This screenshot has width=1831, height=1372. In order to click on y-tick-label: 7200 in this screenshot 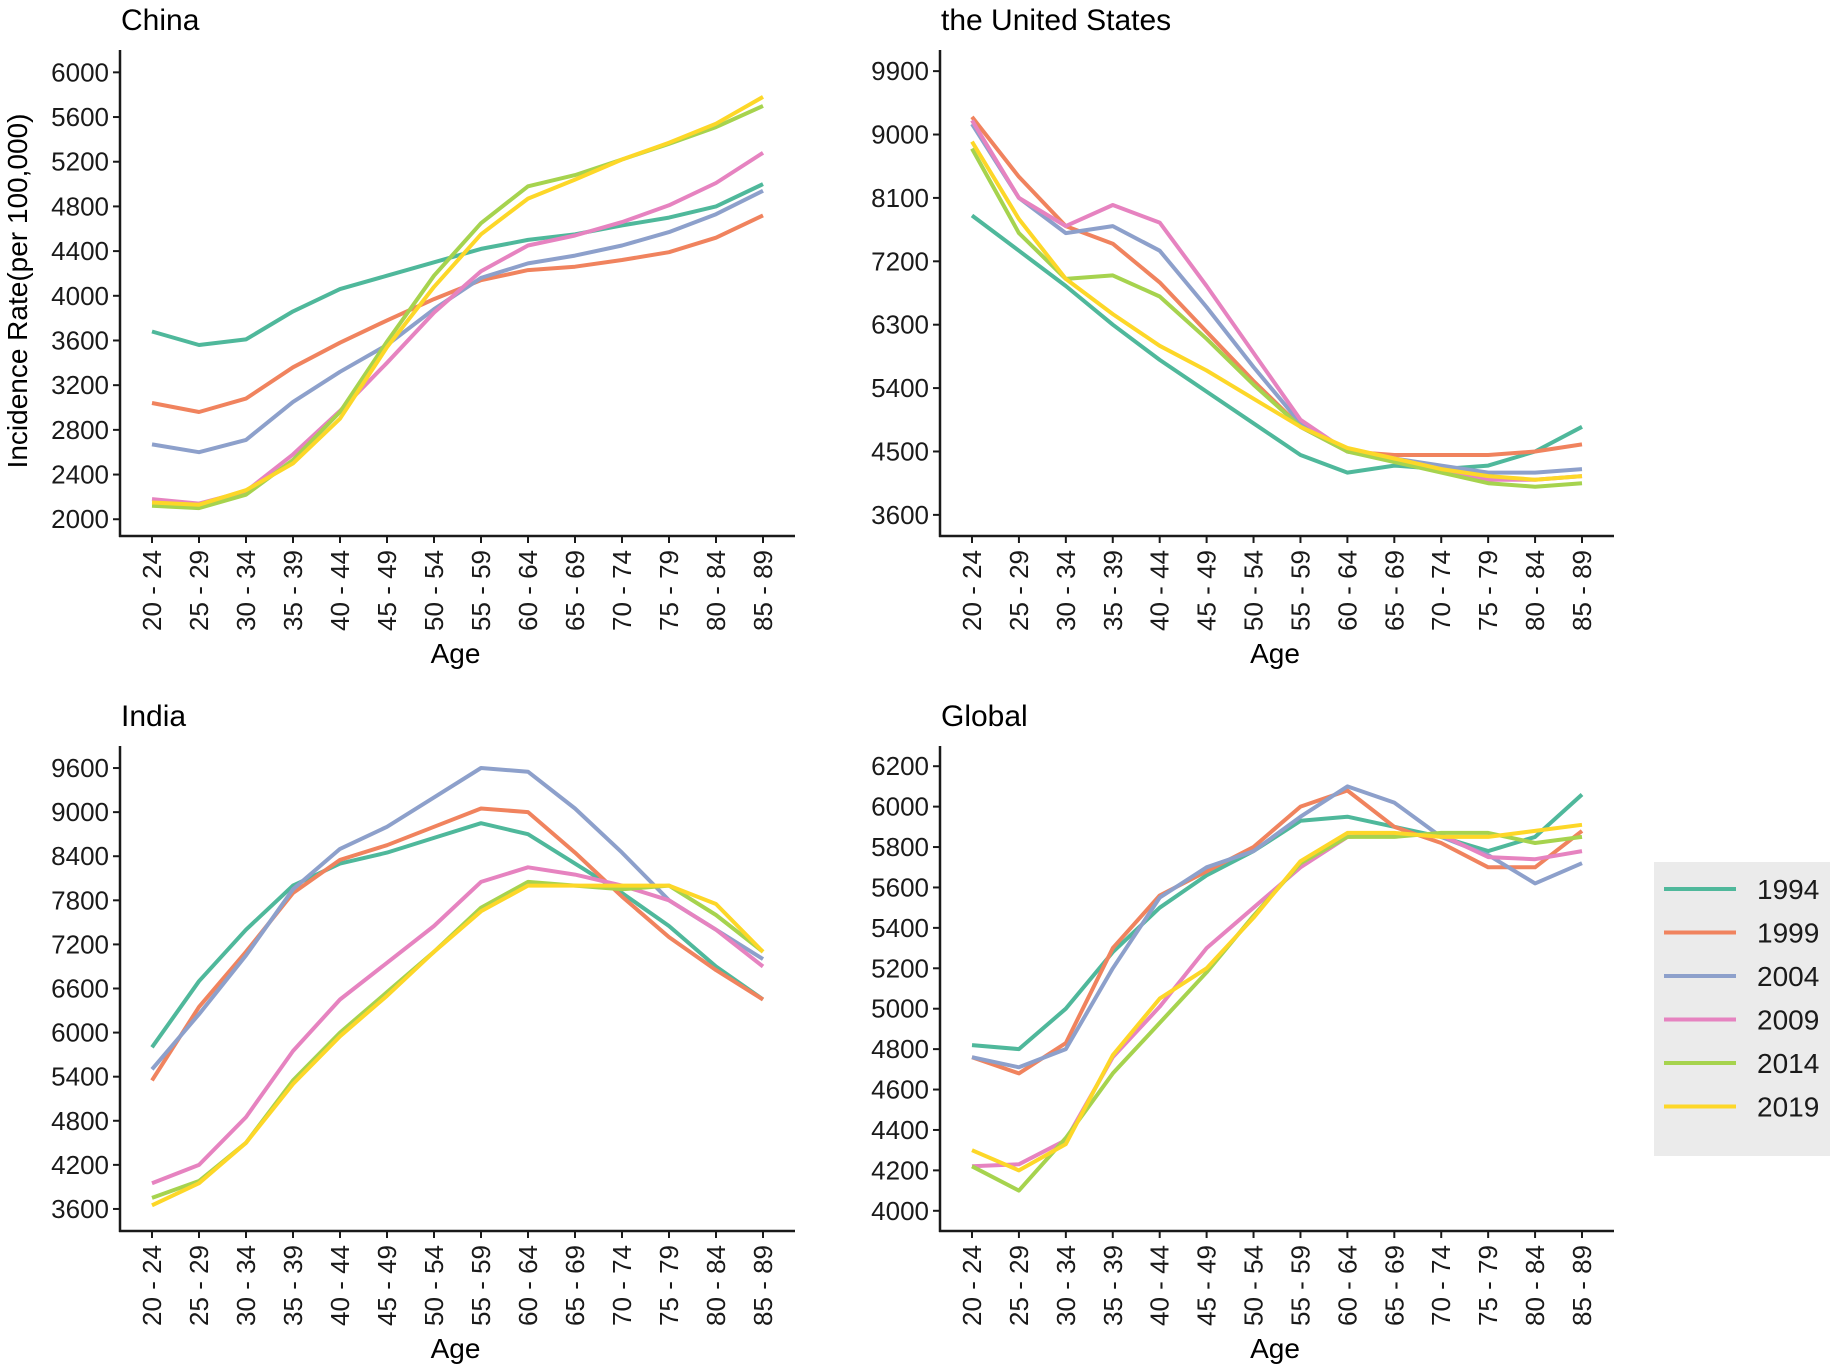, I will do `click(80, 944)`.